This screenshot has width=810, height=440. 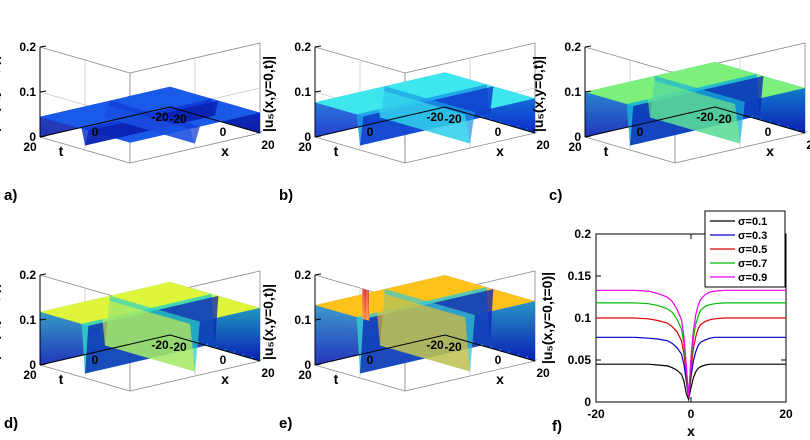 What do you see at coordinates (557, 426) in the screenshot?
I see `panel-label: f)` at bounding box center [557, 426].